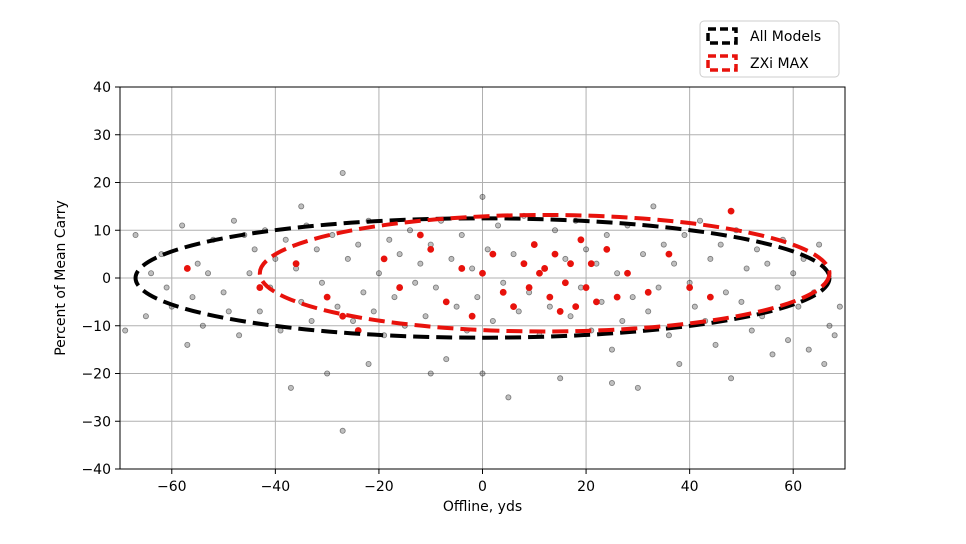  What do you see at coordinates (785, 37) in the screenshot?
I see `legend-label-all-models: All Models` at bounding box center [785, 37].